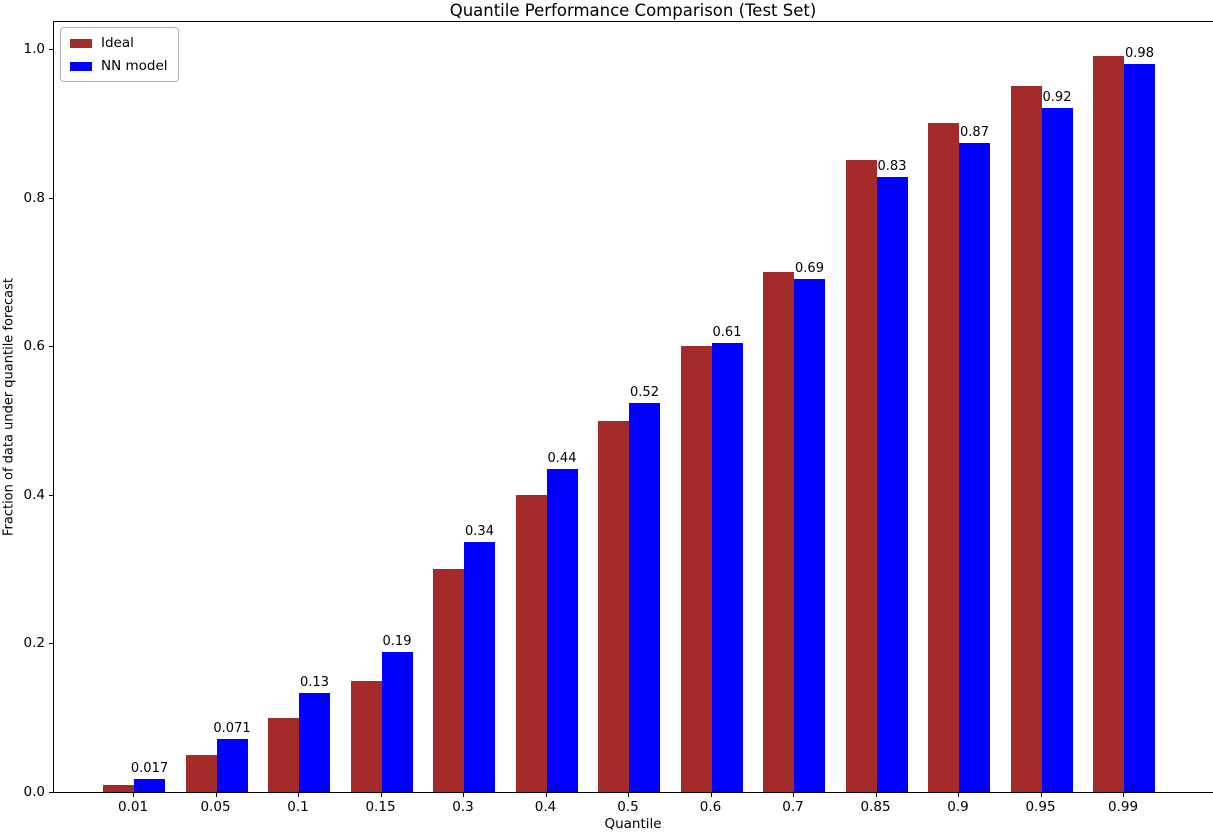 The width and height of the screenshot is (1213, 835). I want to click on x-tick-label: 0.01, so click(133, 807).